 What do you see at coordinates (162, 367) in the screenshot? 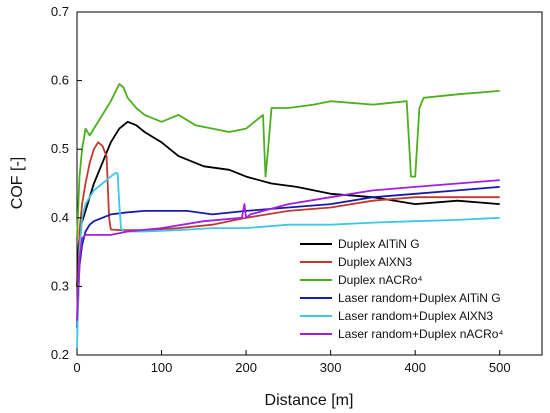
I see `x-tick-label: 100` at bounding box center [162, 367].